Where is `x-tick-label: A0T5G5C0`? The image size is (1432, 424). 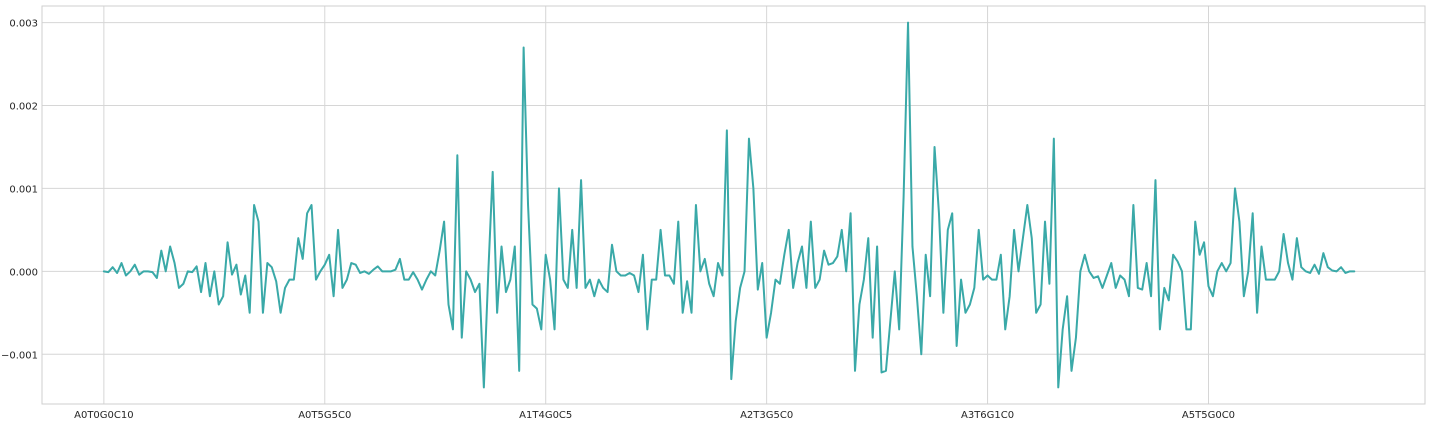 x-tick-label: A0T5G5C0 is located at coordinates (324, 415).